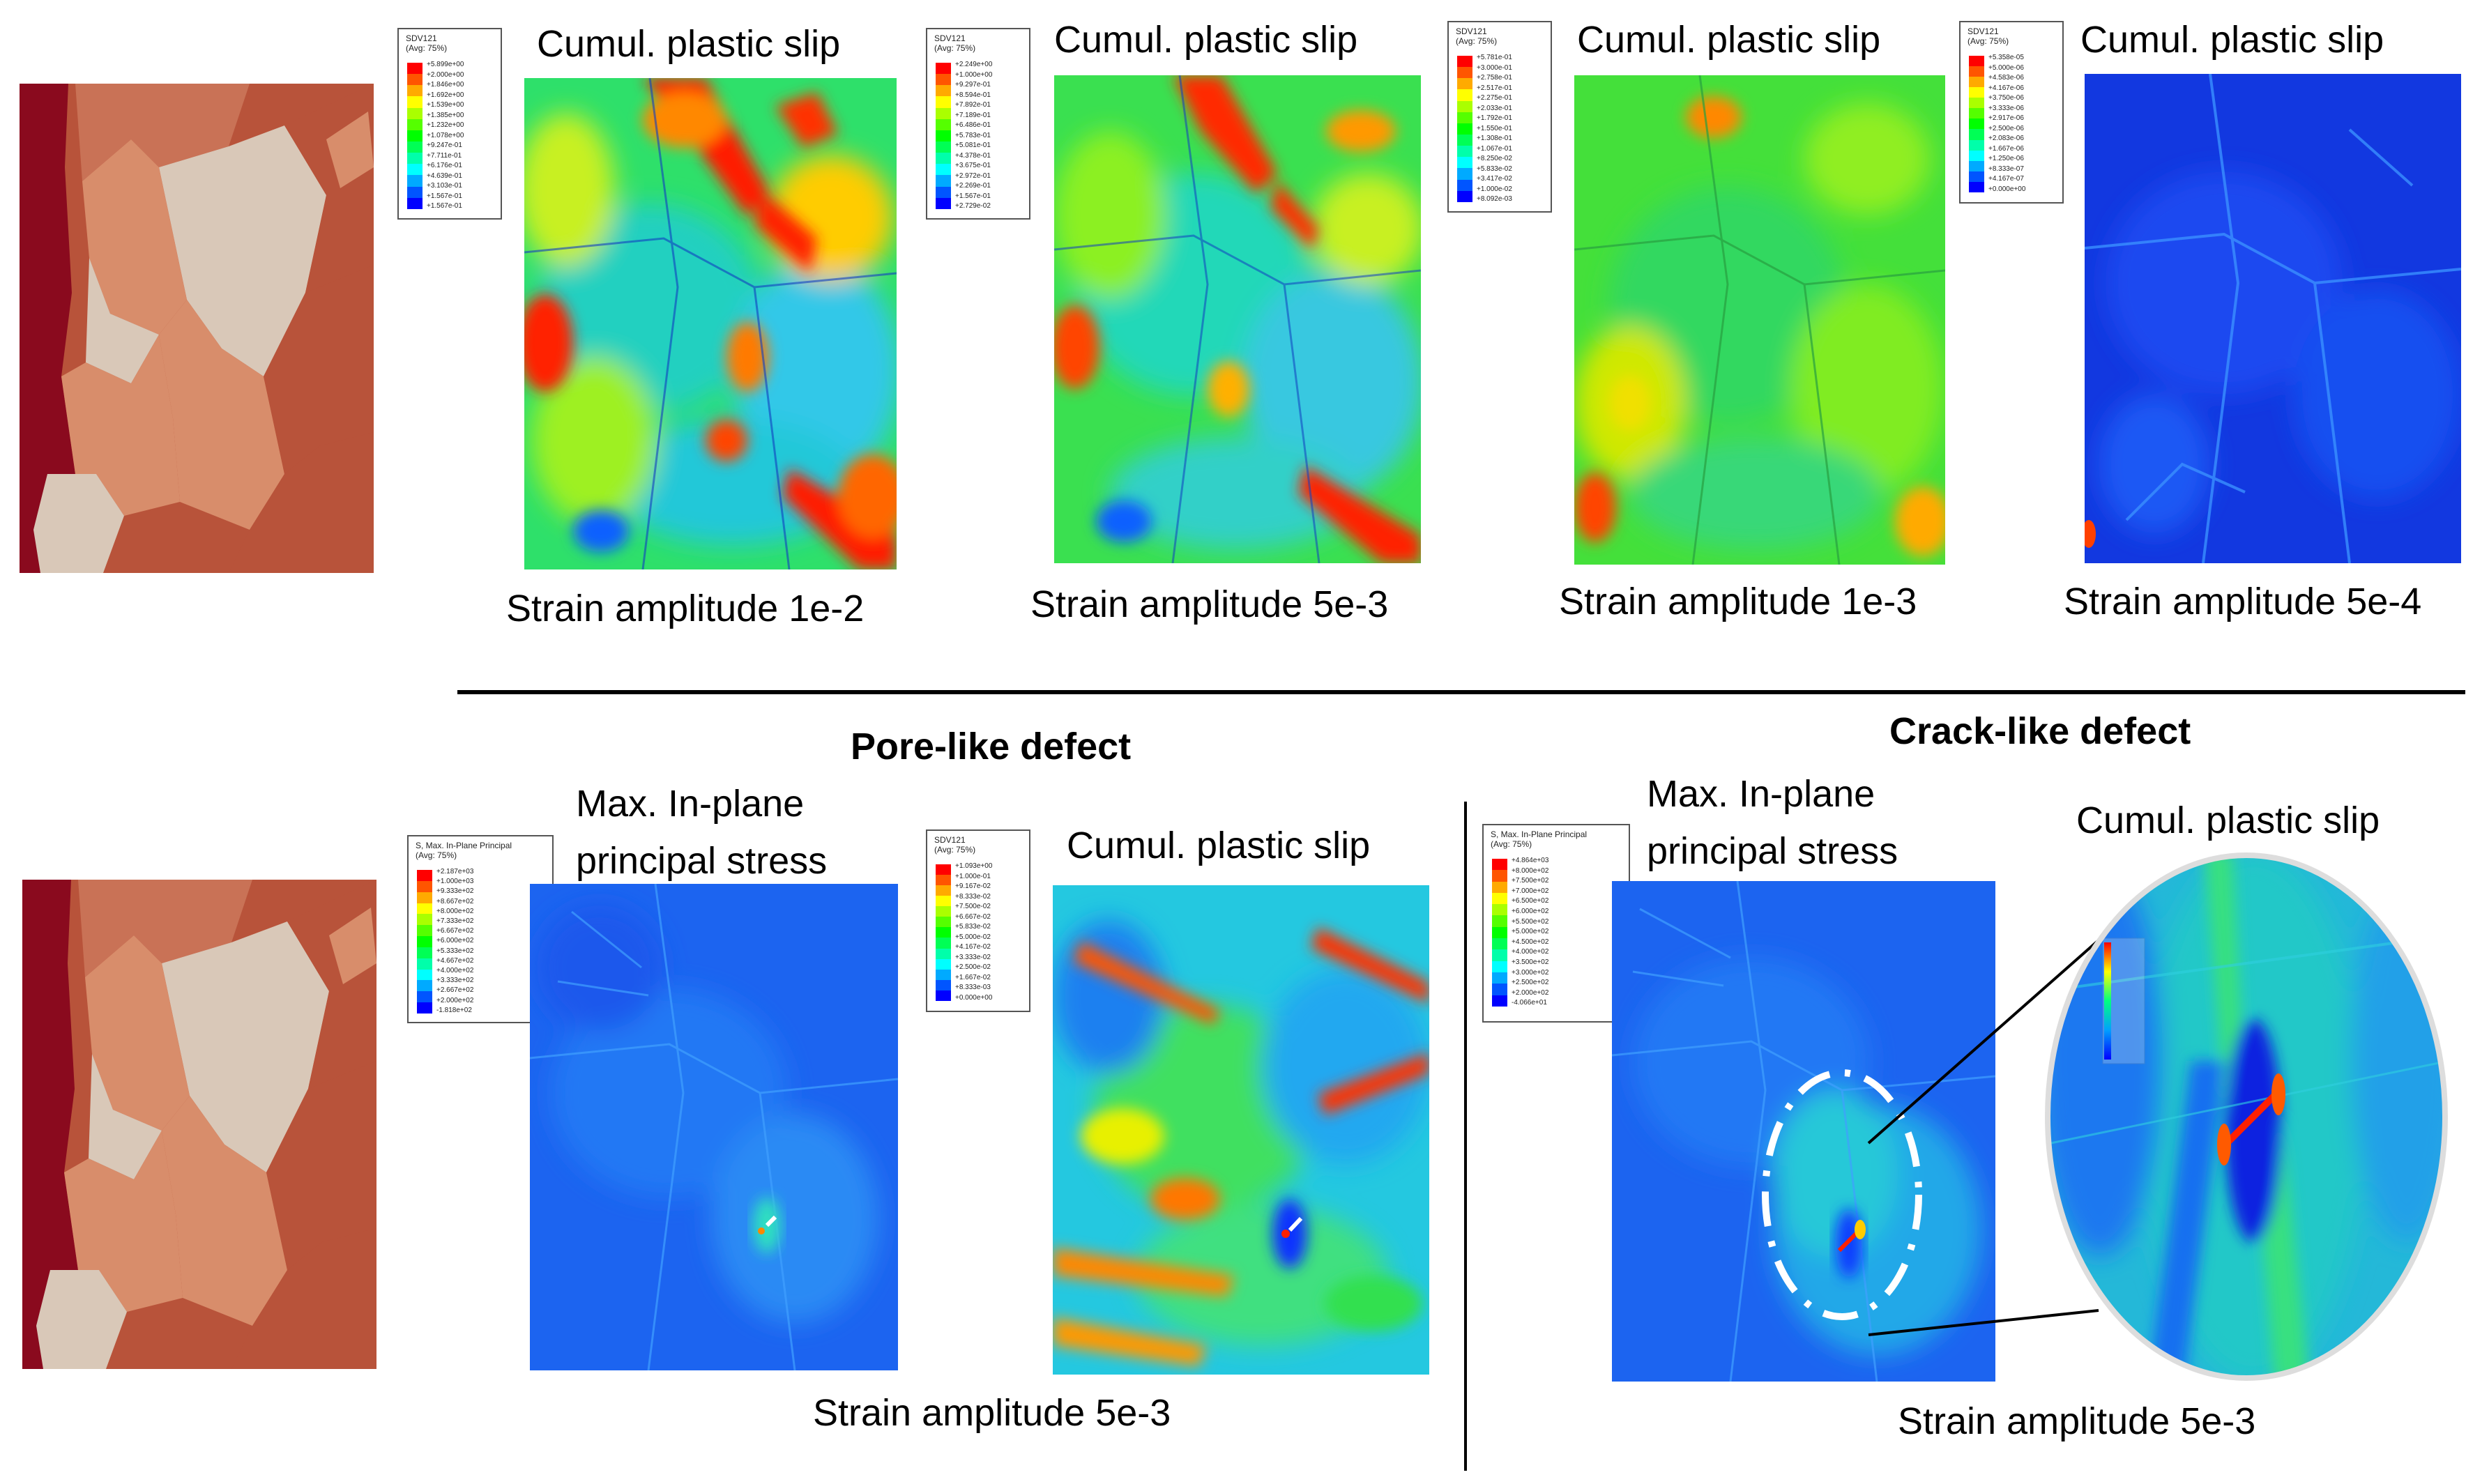  I want to click on zoomed-crack-inset, so click(2246, 1117).